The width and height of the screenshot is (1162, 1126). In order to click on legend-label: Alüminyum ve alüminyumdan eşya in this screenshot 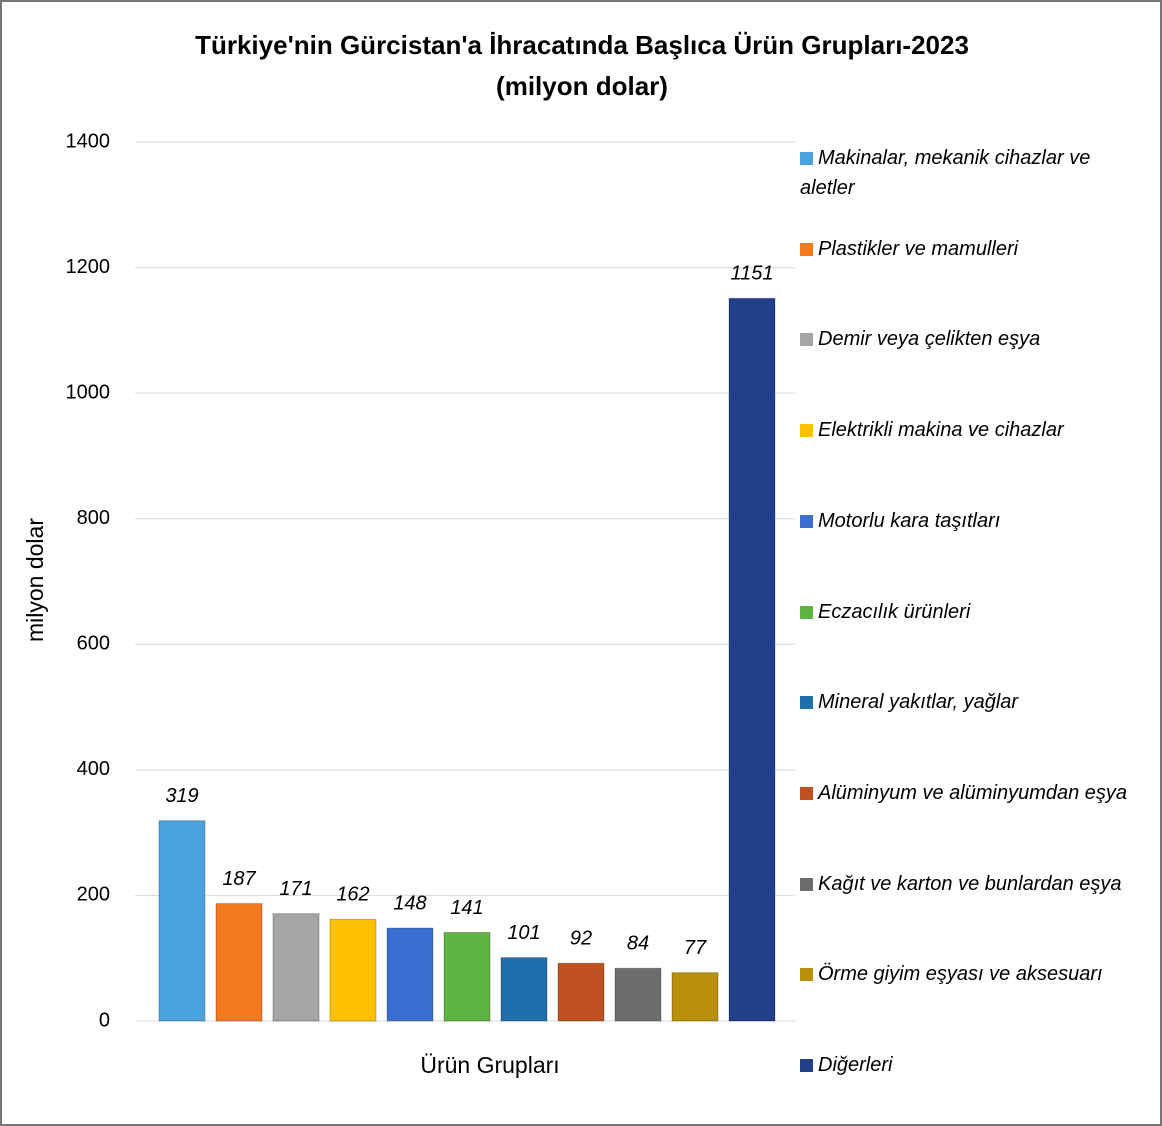, I will do `click(973, 792)`.